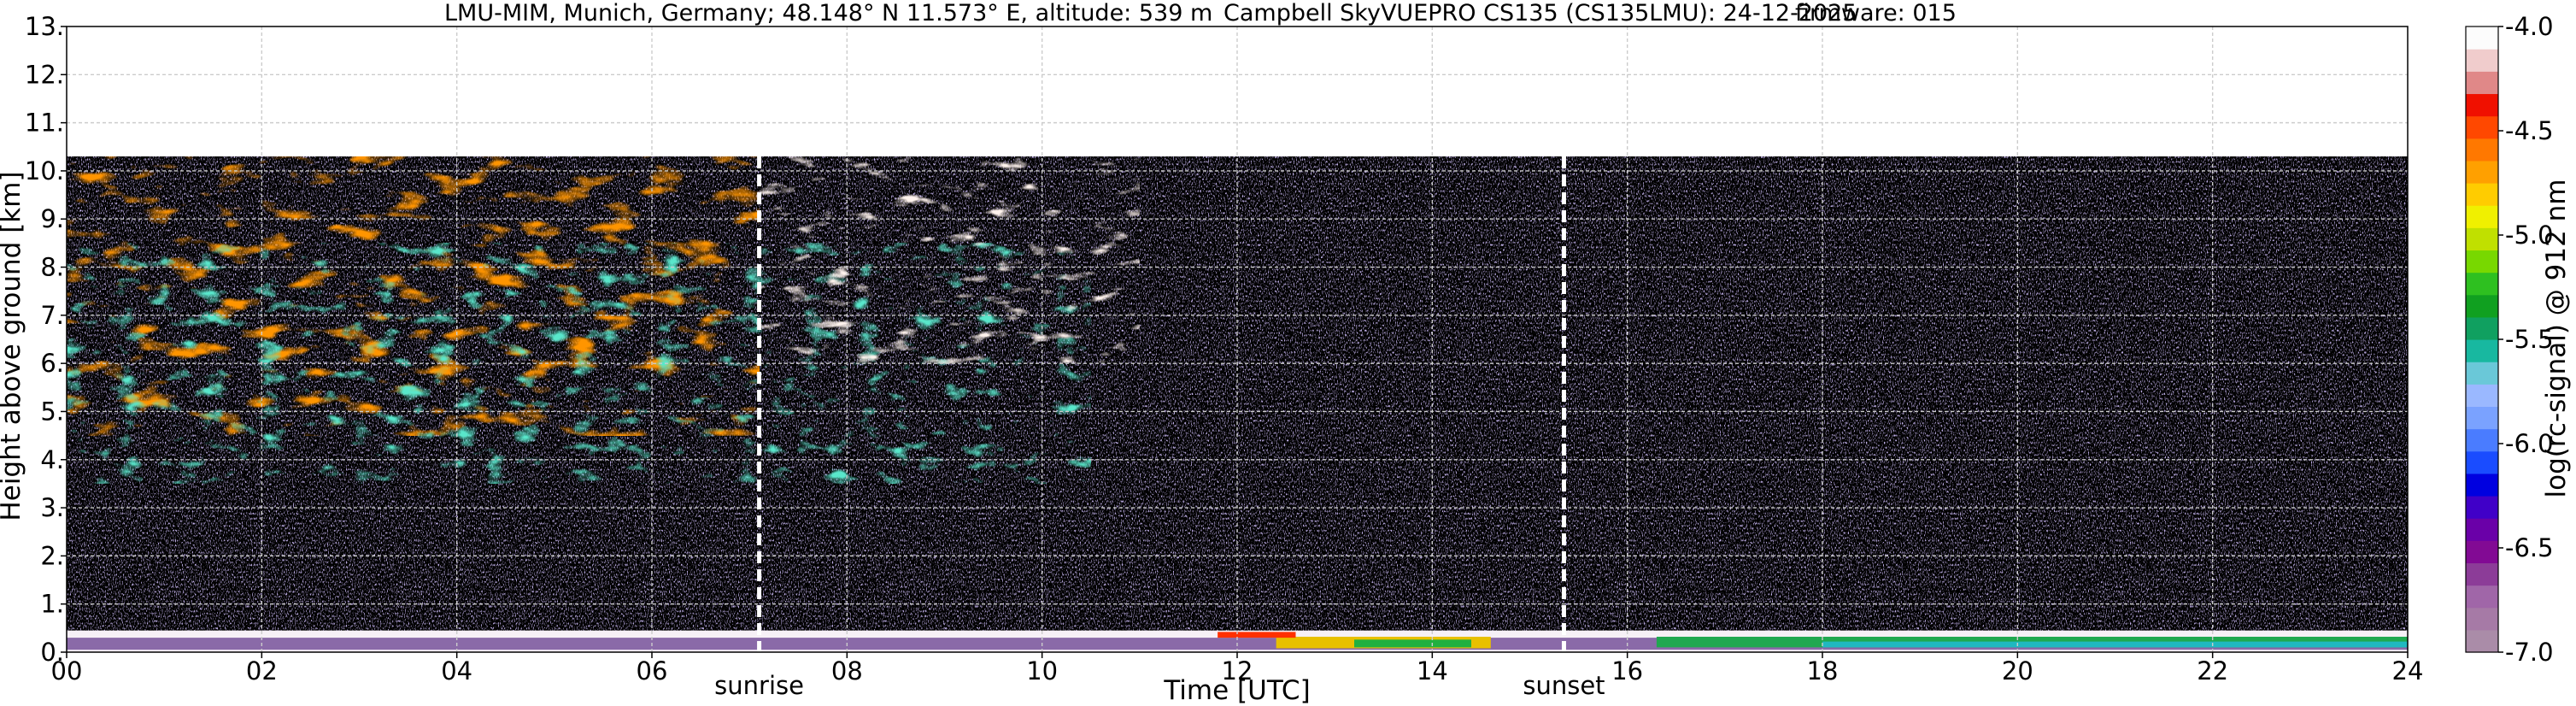 The width and height of the screenshot is (2576, 706). What do you see at coordinates (52, 218) in the screenshot?
I see `y-tick-label: 9.` at bounding box center [52, 218].